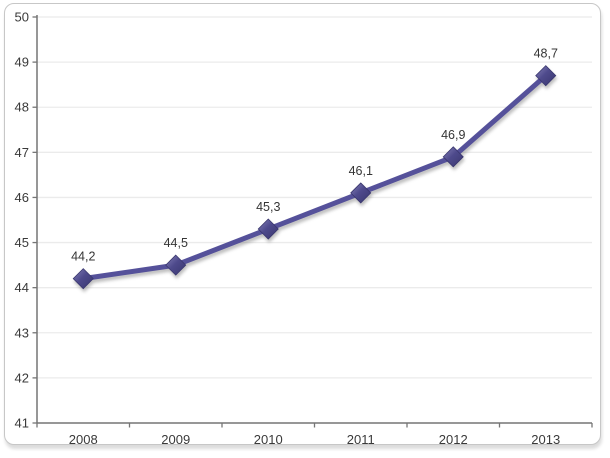  Describe the element at coordinates (546, 54) in the screenshot. I see `data-label: 48,7` at that location.